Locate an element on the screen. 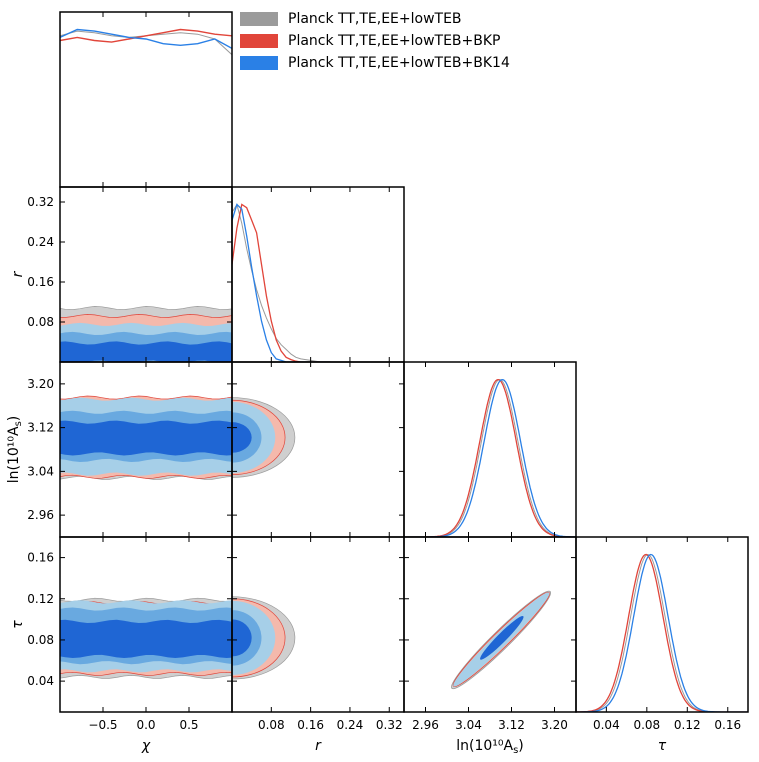 This screenshot has height=762, width=759. yaxis-label-2: τ is located at coordinates (18, 624).